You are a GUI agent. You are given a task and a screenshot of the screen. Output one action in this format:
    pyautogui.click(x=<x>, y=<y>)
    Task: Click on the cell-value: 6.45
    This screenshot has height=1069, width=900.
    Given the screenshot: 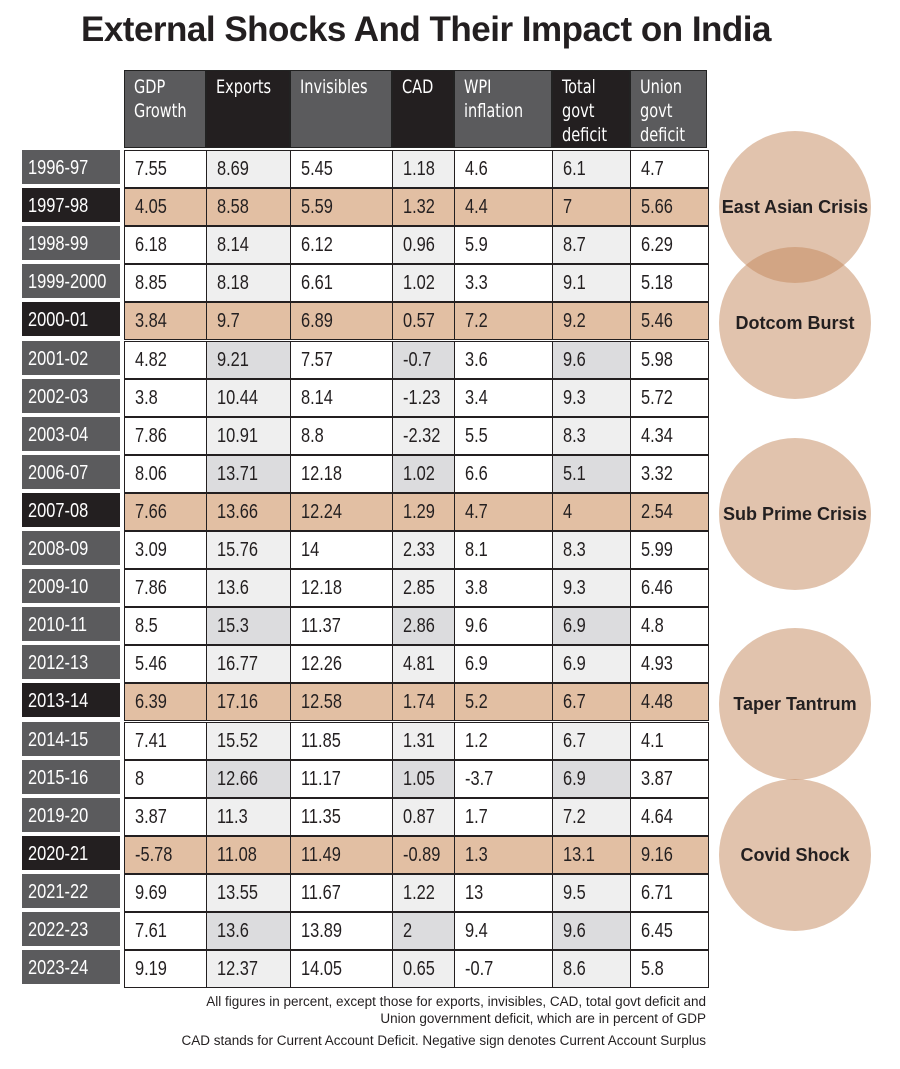 What is the action you would take?
    pyautogui.click(x=657, y=931)
    